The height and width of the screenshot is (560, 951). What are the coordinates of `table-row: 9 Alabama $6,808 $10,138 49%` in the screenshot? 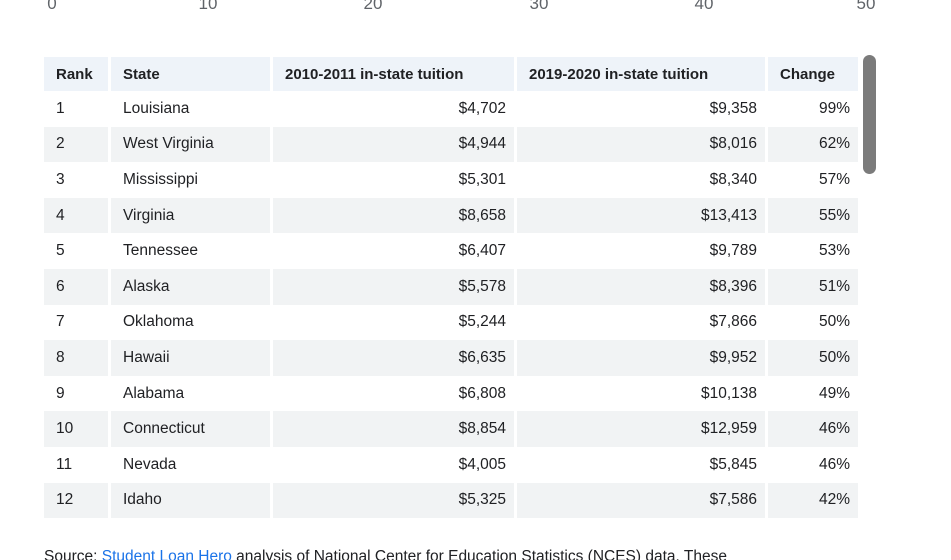 It's located at (451, 393).